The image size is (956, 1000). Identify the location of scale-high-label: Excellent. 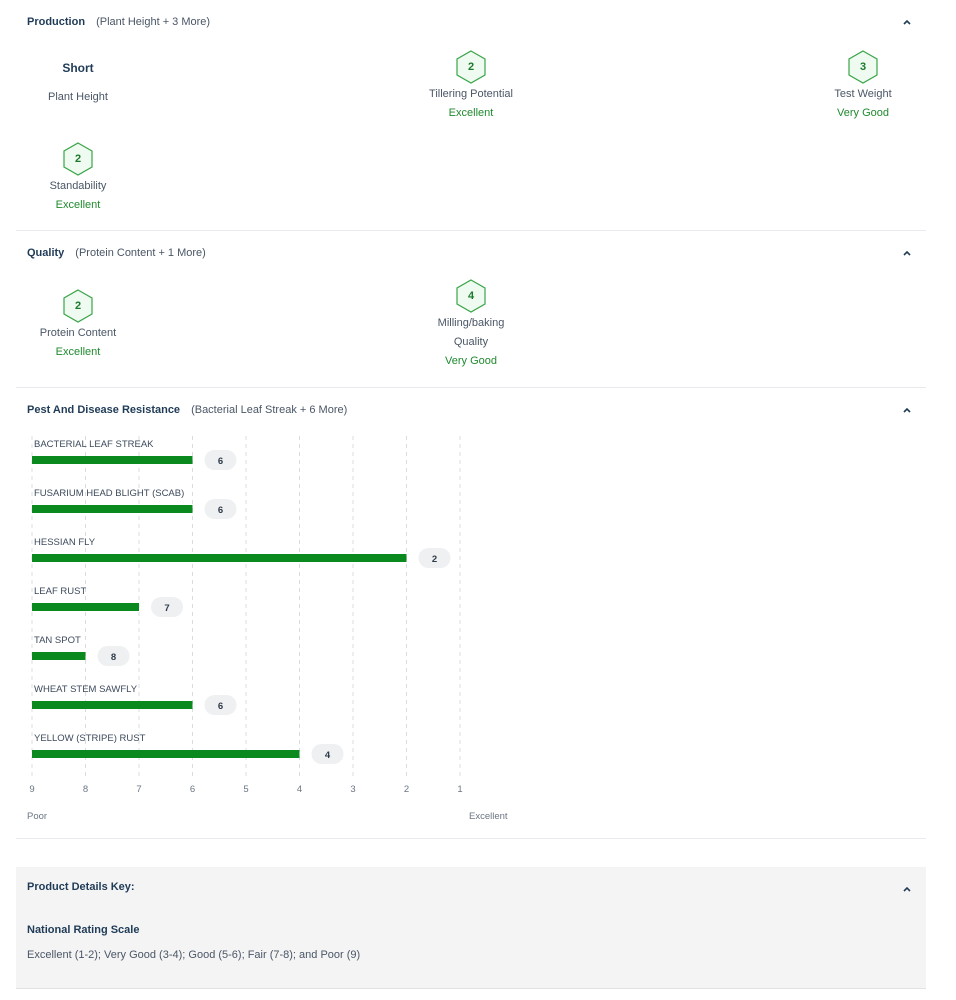
(488, 816).